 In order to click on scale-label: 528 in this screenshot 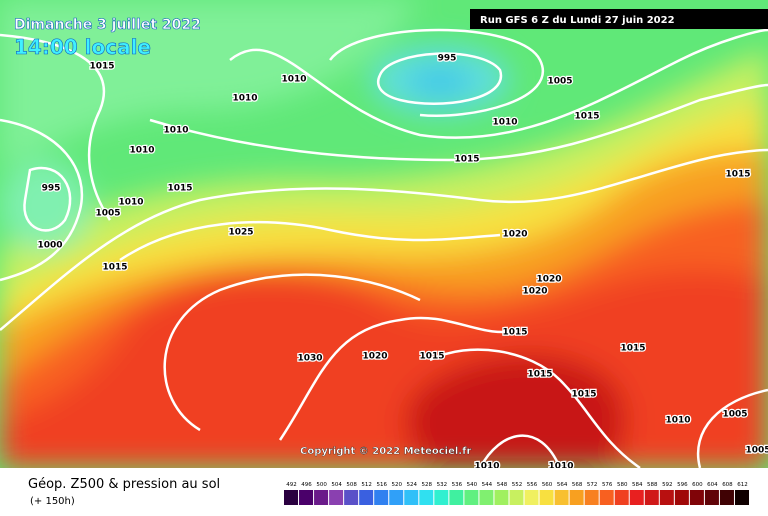, I will do `click(427, 485)`.